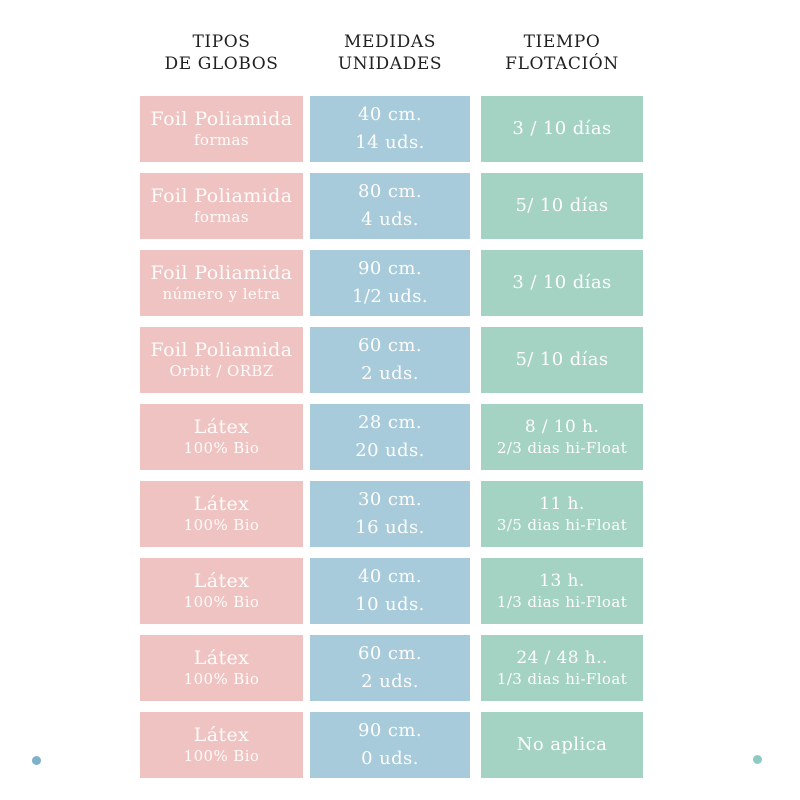  What do you see at coordinates (390, 422) in the screenshot?
I see `size-value: 28 cm.` at bounding box center [390, 422].